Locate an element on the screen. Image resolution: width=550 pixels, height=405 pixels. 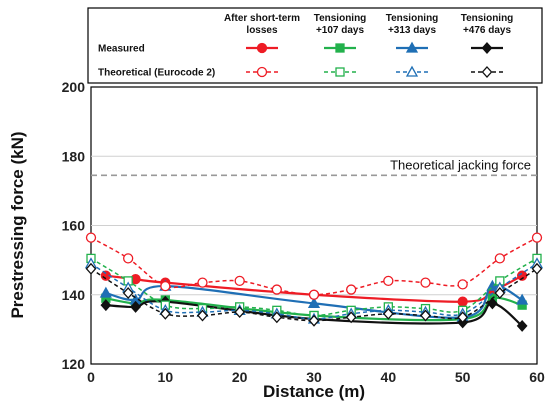
series-m313 is located at coordinates (314, 300).